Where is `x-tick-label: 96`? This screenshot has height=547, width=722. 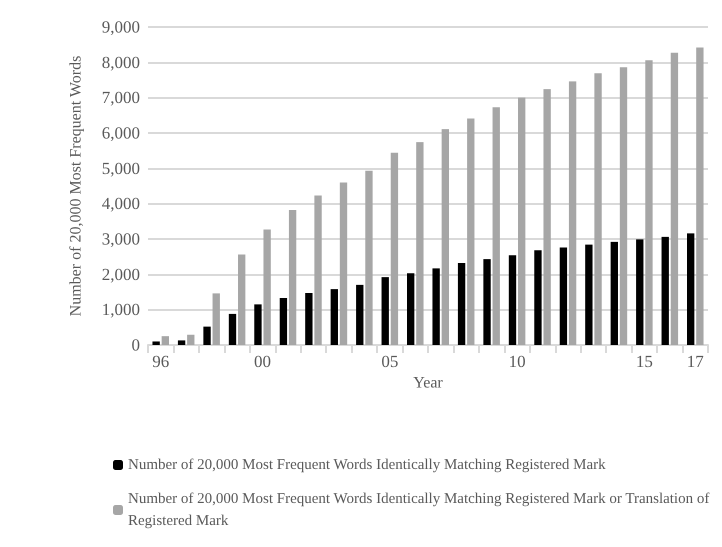 x-tick-label: 96 is located at coordinates (161, 361).